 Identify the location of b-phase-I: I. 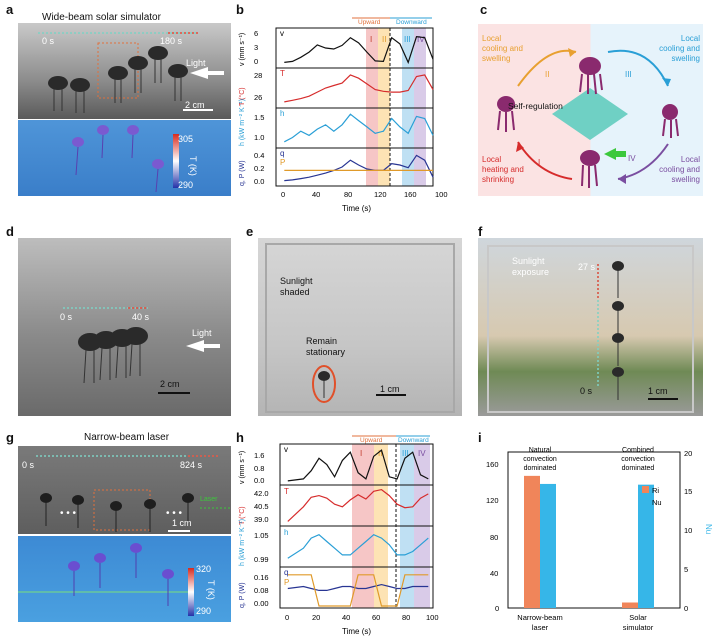
(371, 39).